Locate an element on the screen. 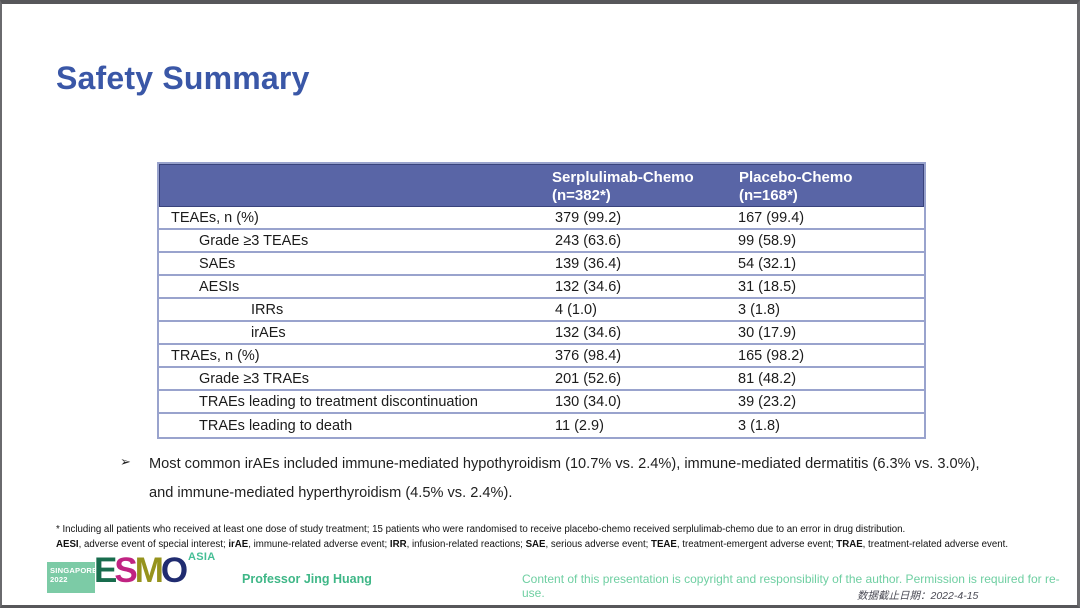 This screenshot has height=608, width=1080. table-row: irAEs 132 (34.6) 30 (17.9) is located at coordinates (541, 333).